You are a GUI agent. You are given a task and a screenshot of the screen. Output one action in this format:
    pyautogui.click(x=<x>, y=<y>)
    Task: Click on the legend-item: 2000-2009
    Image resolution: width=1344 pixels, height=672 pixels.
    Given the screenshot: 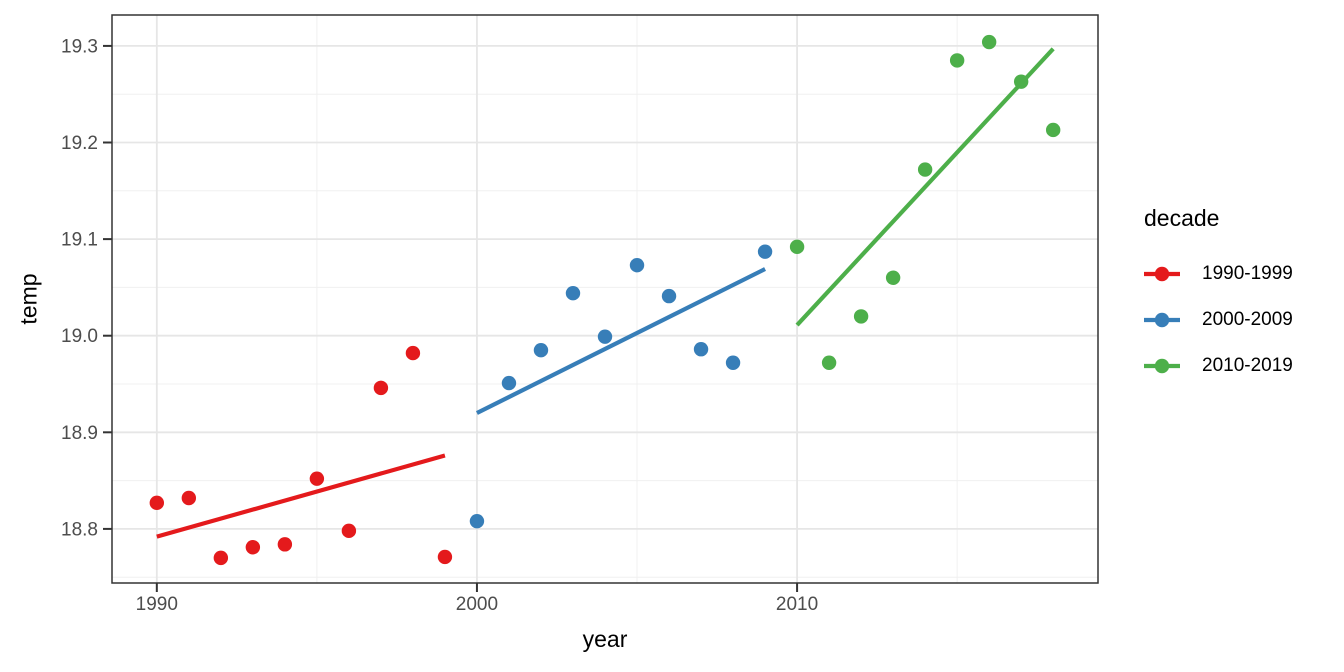 What is the action you would take?
    pyautogui.click(x=1239, y=320)
    